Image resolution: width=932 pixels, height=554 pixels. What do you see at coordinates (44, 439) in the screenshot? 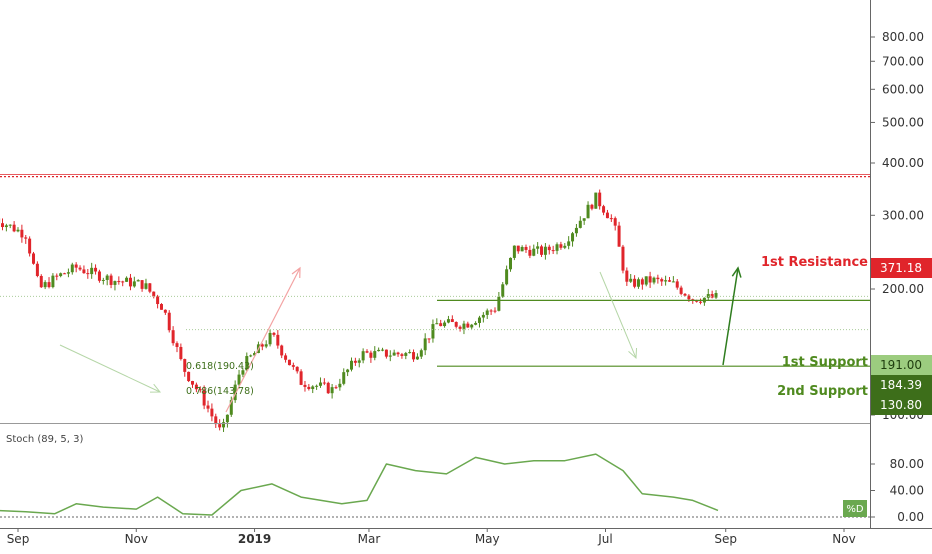
I see `stoch-title: Stoch (89, 5, 3)` at bounding box center [44, 439].